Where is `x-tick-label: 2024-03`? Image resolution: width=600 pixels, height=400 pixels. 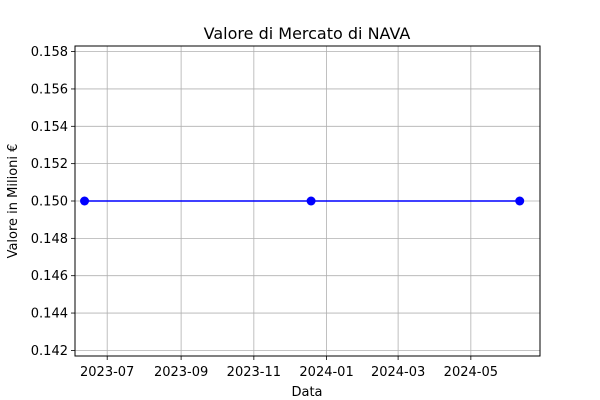 x-tick-label: 2024-03 is located at coordinates (398, 372).